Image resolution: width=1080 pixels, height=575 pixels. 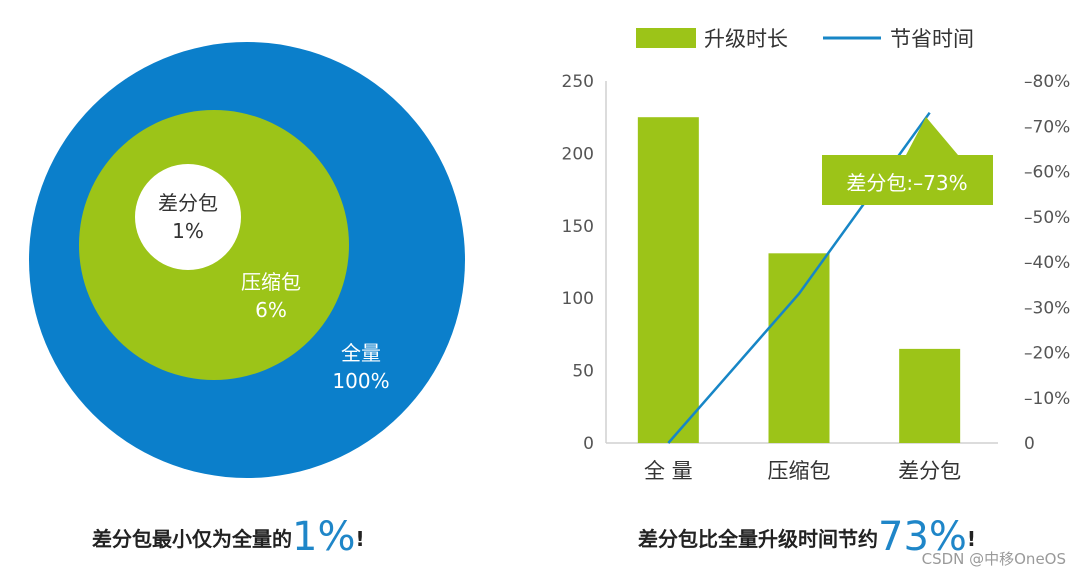 I want to click on caption-left-end: !, so click(x=360, y=539).